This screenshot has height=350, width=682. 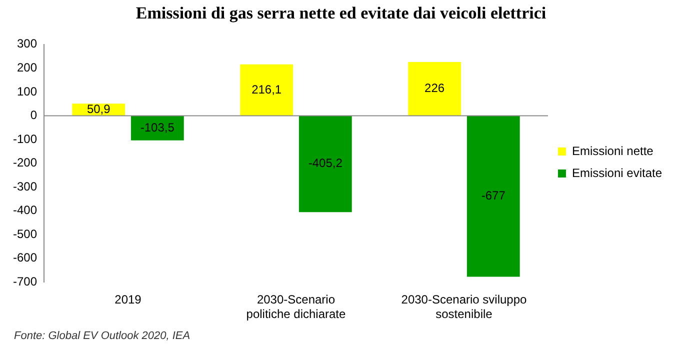 I want to click on y-tick-label: -200, so click(x=25, y=163).